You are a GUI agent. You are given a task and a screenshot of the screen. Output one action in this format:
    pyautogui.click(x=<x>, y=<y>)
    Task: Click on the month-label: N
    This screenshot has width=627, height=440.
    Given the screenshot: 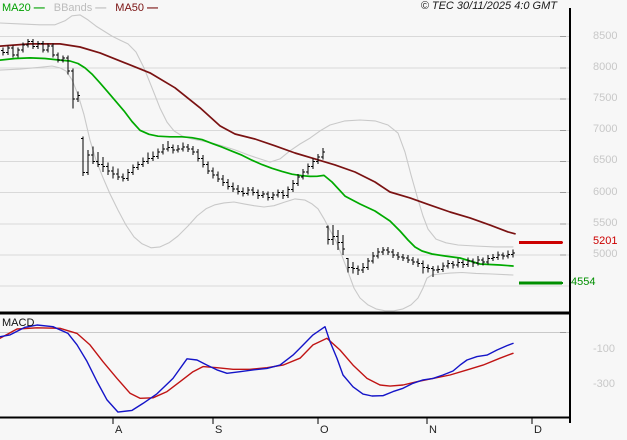 What is the action you would take?
    pyautogui.click(x=433, y=430)
    